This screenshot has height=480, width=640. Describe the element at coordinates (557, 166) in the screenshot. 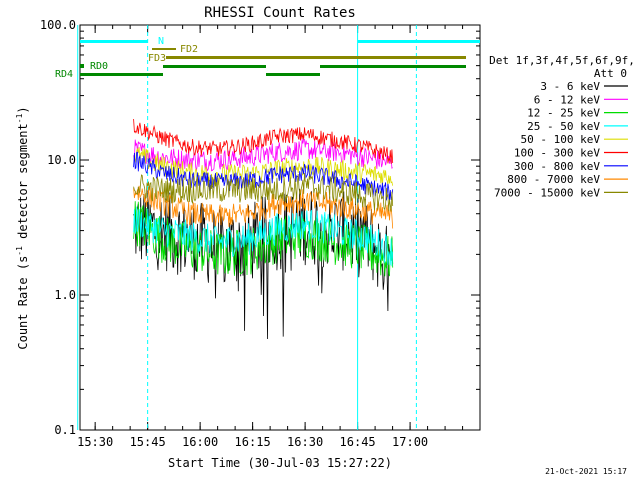

I see `legend-label: 300 - 800 keV` at that location.